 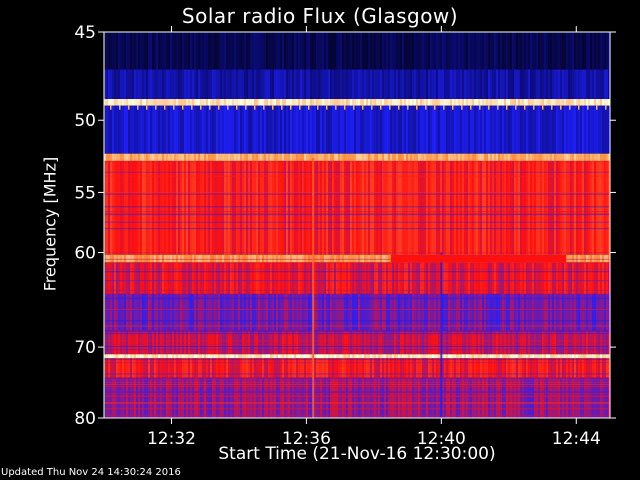 I want to click on tick-marker, so click(x=120, y=107).